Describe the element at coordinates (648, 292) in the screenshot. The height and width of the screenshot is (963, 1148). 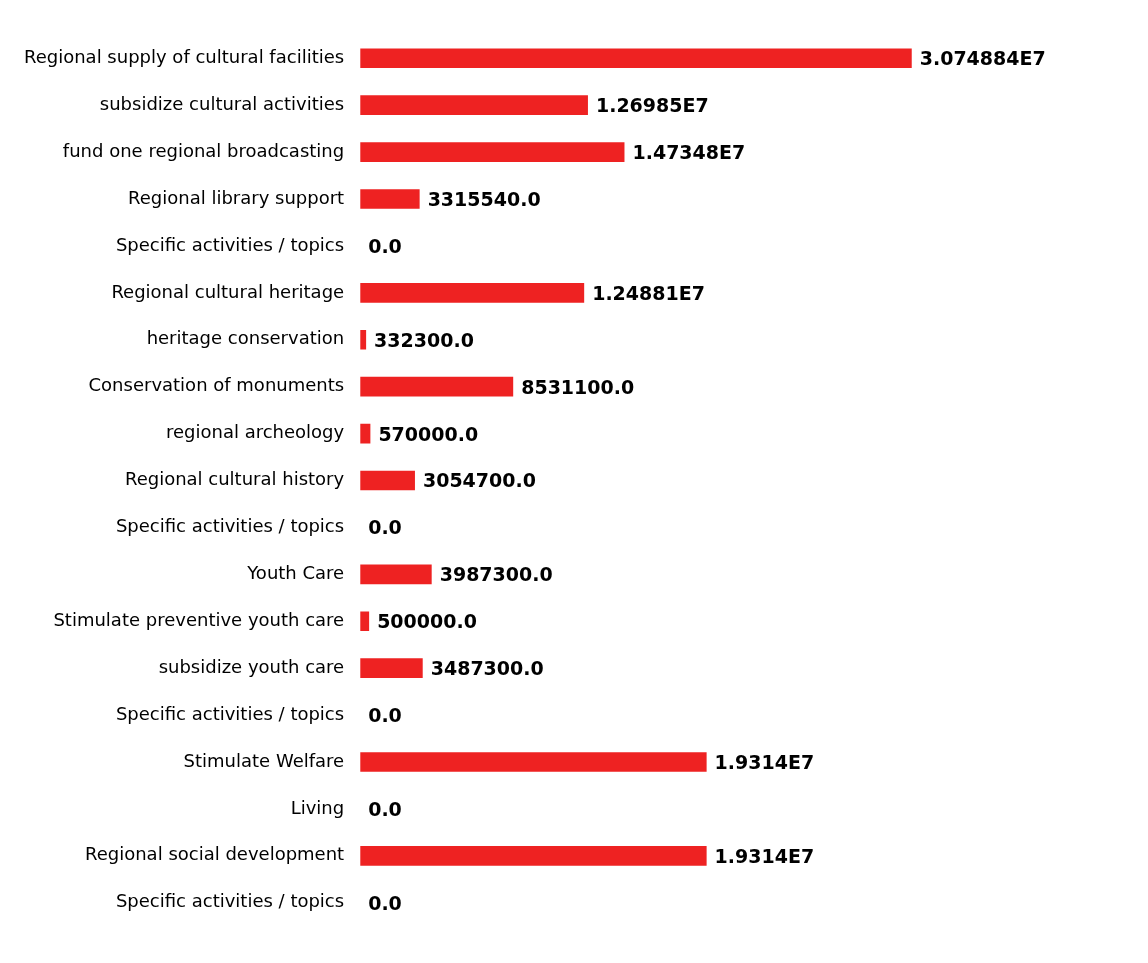
I see `data-label: 1.24881E7` at that location.